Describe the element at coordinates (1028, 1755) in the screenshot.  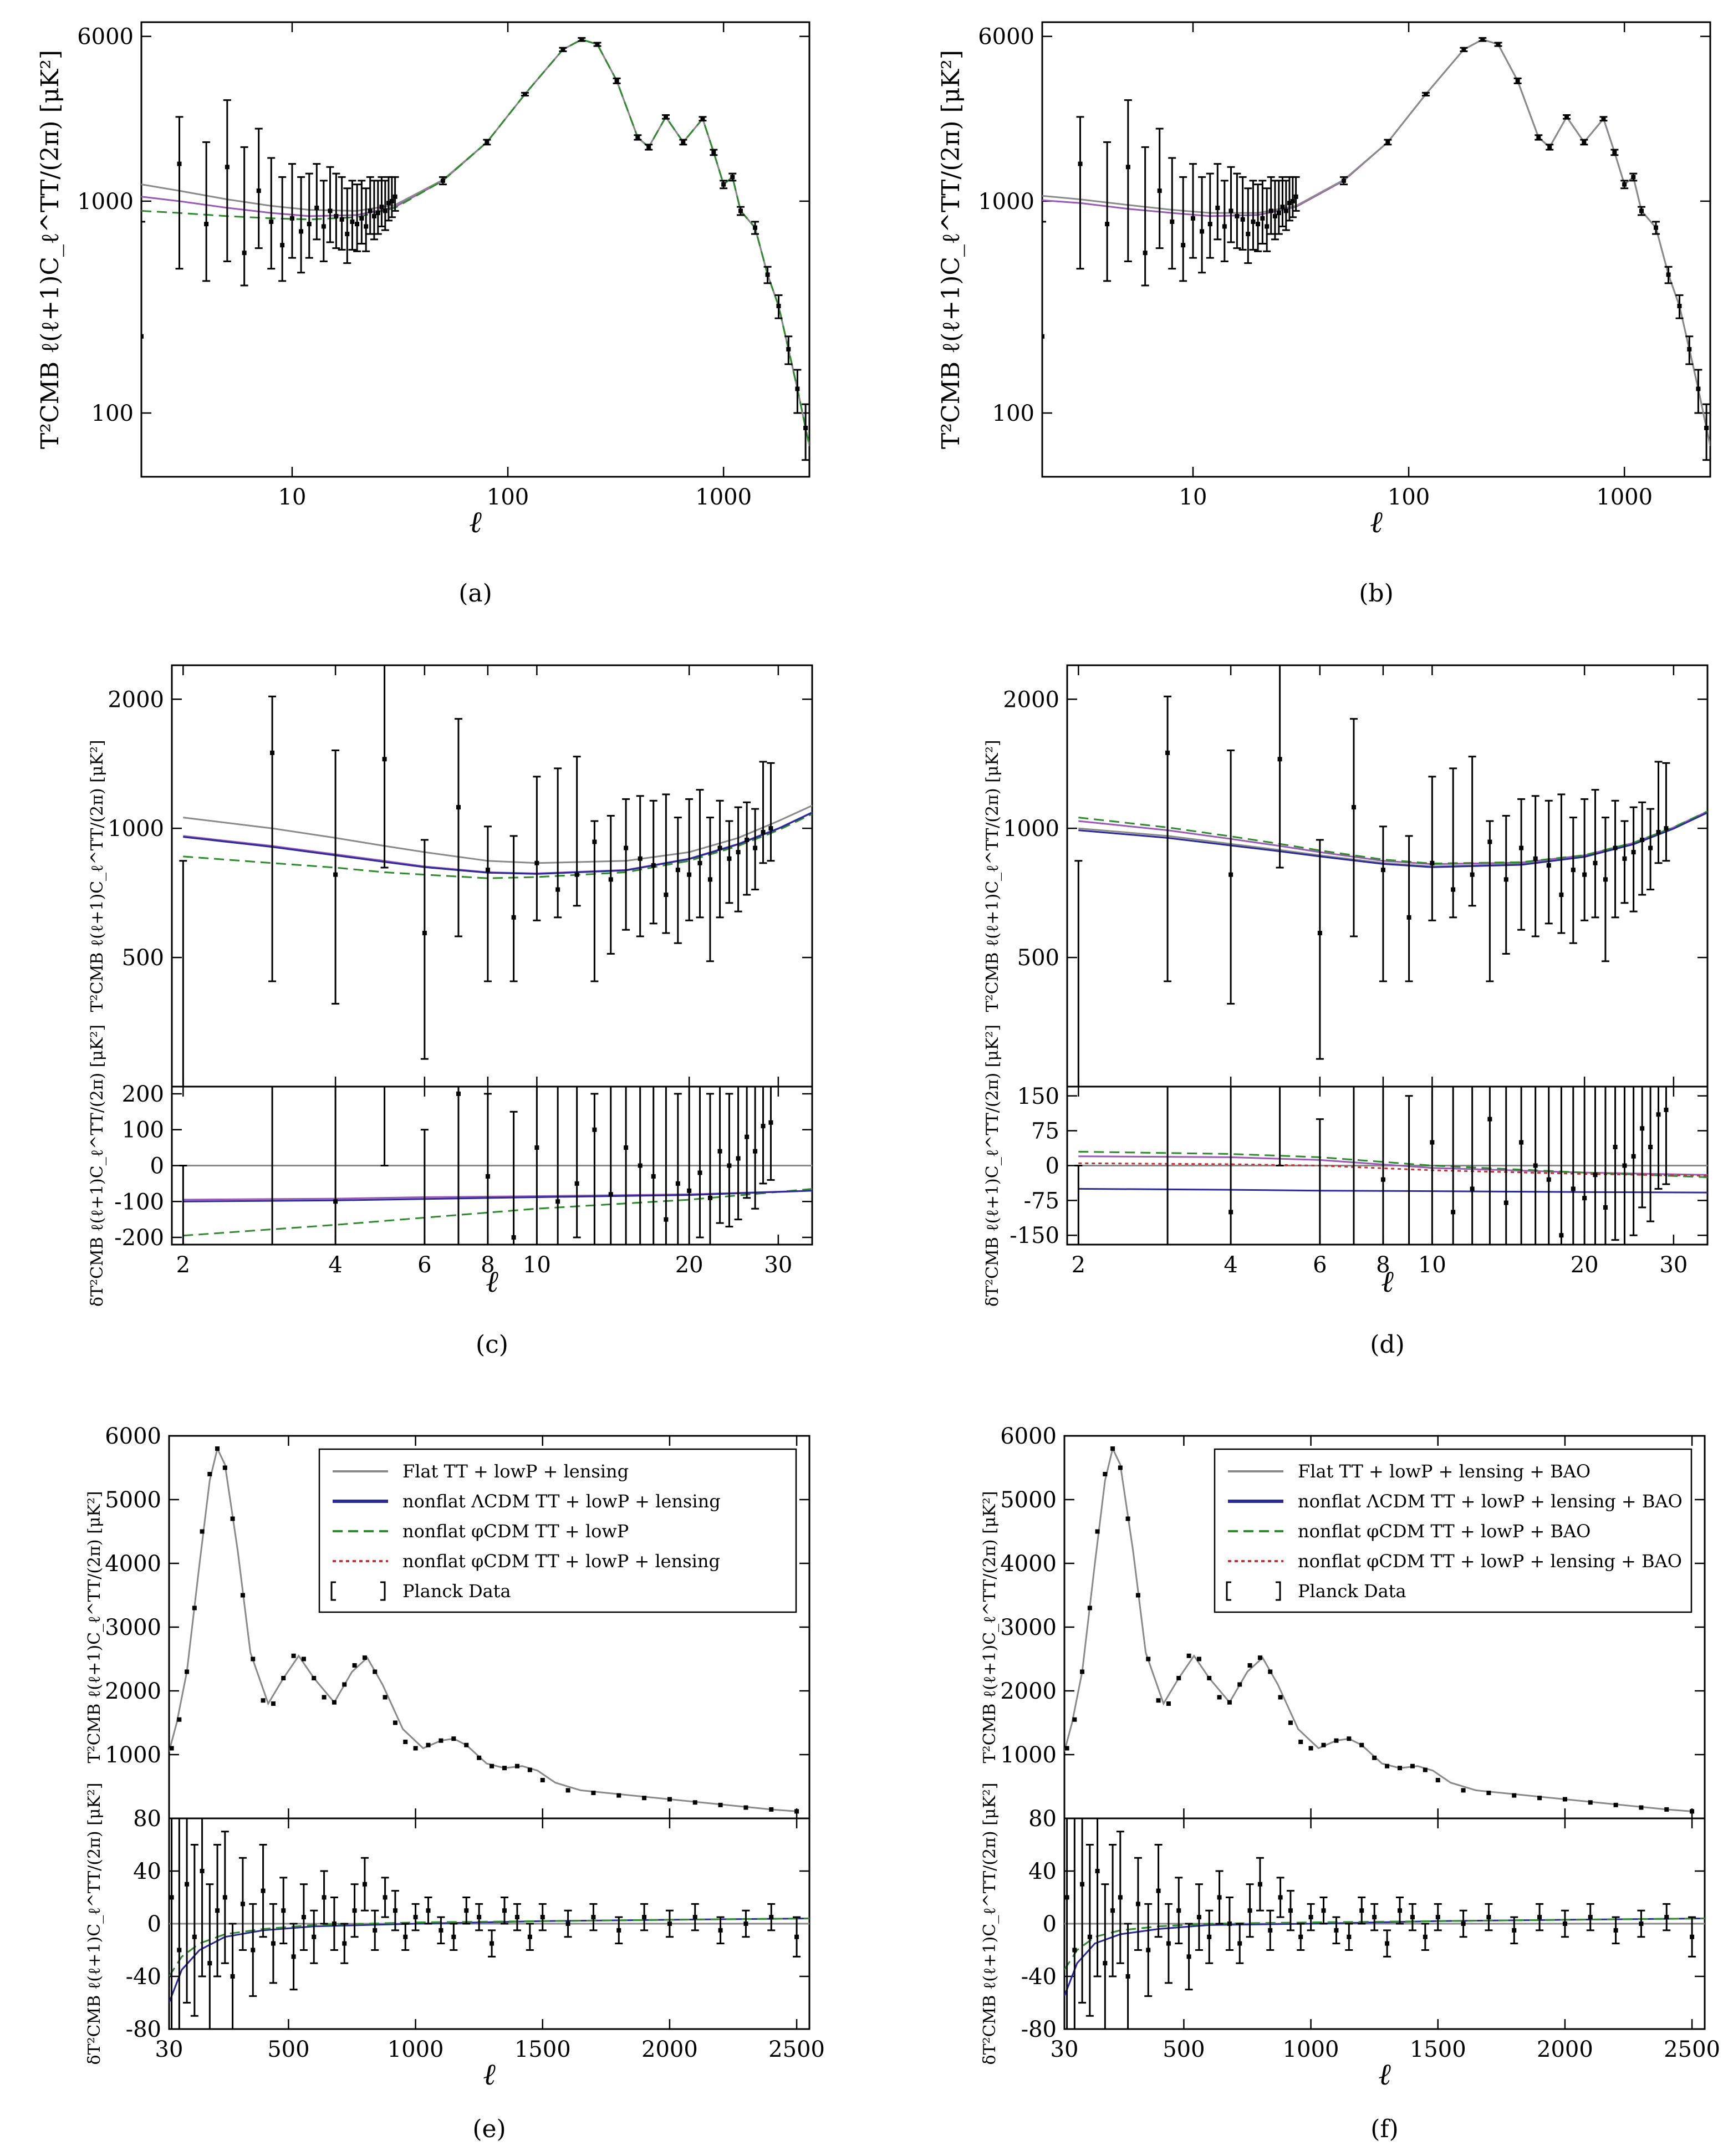
I see `chart-f-top-ytick-label: 1000` at that location.